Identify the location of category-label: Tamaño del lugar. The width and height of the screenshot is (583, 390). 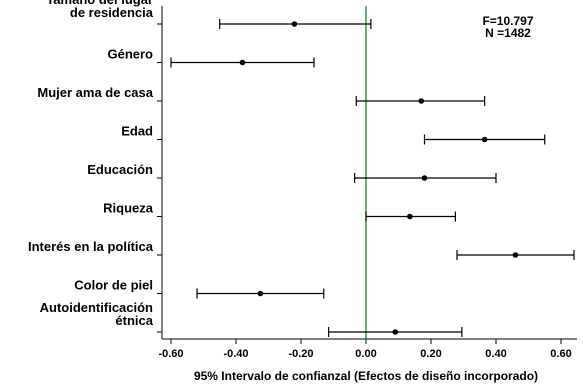
(99, 3).